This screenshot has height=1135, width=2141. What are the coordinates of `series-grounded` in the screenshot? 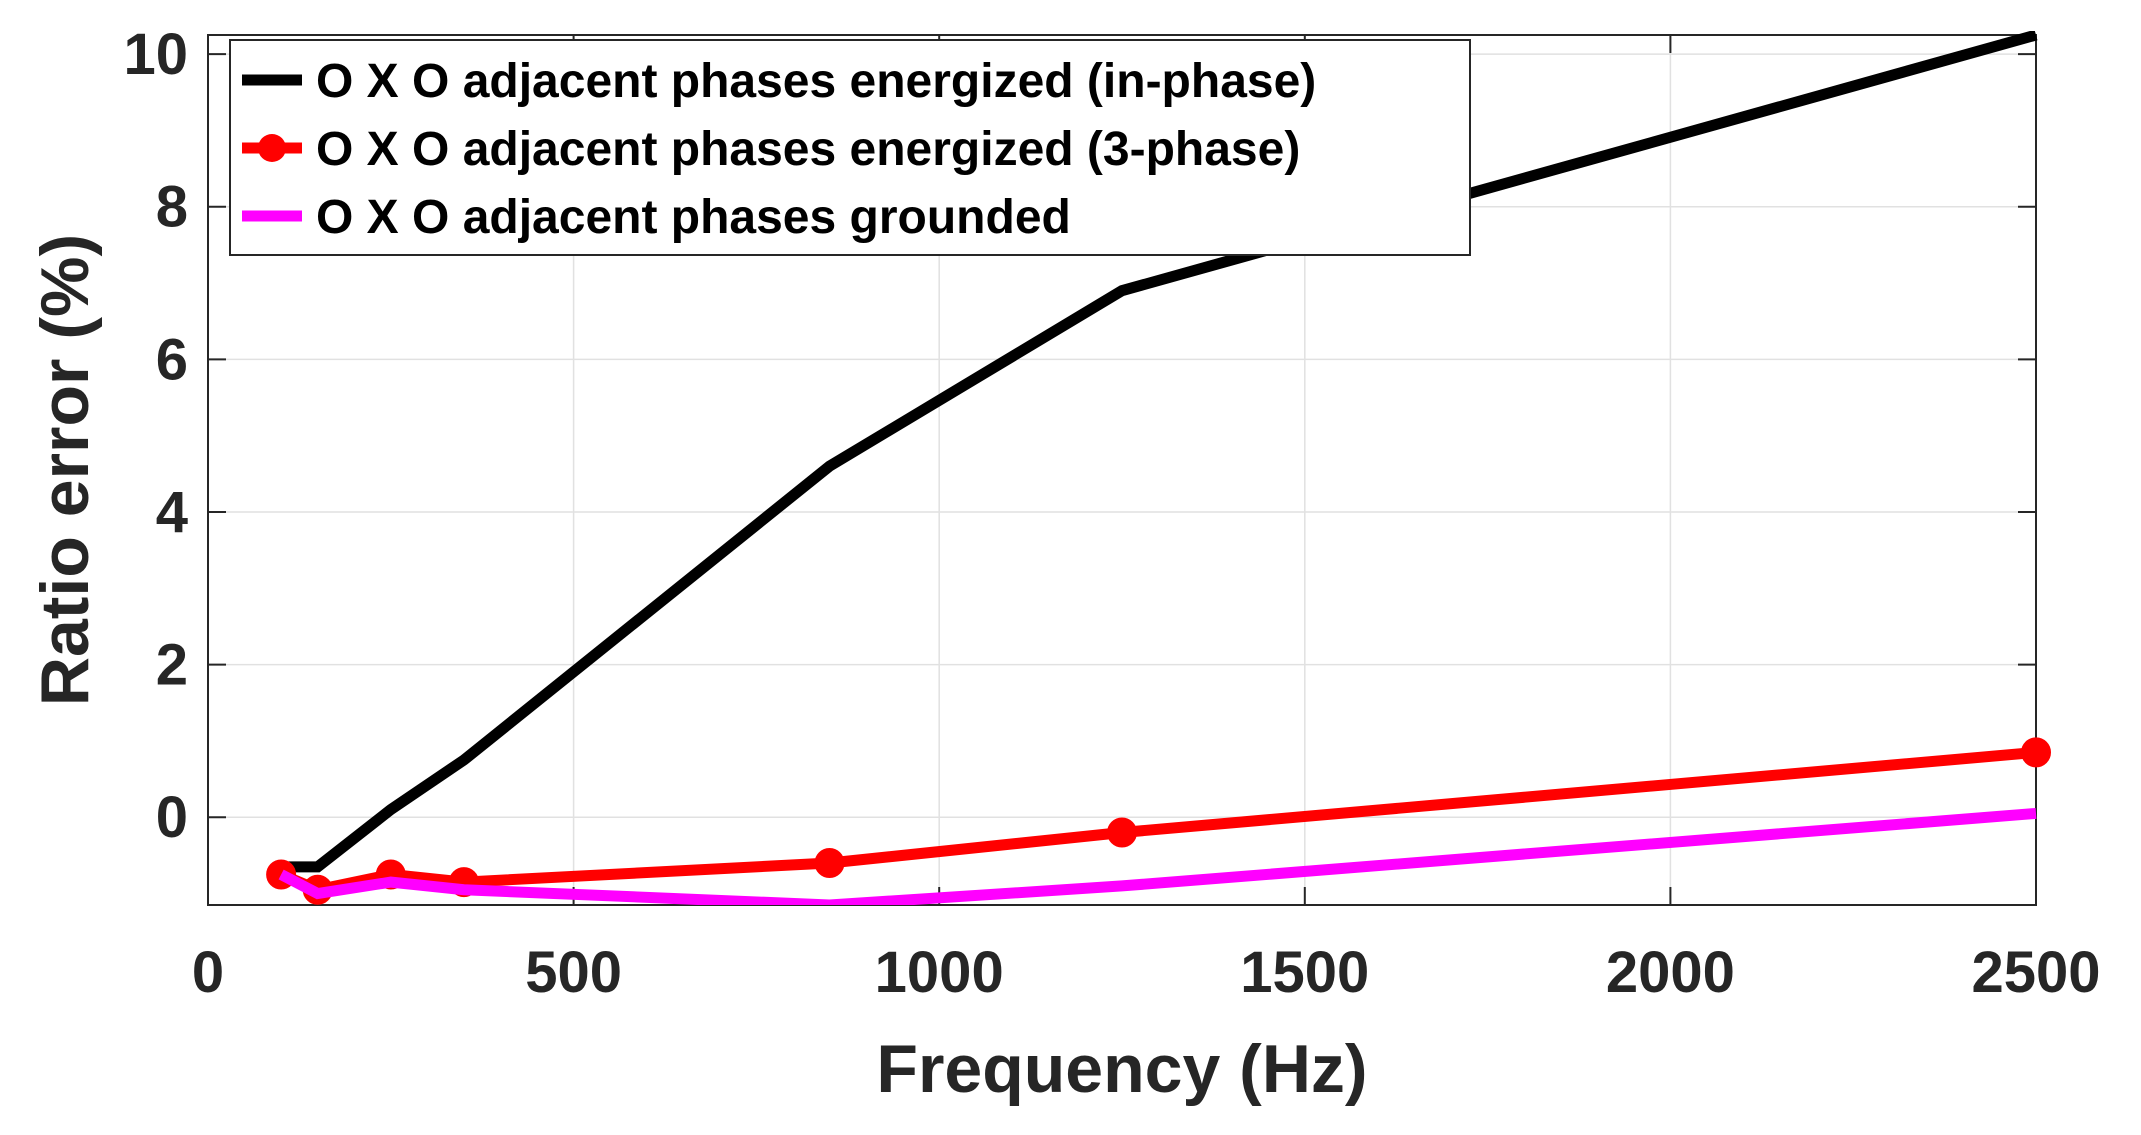 It's located at (1157, 856).